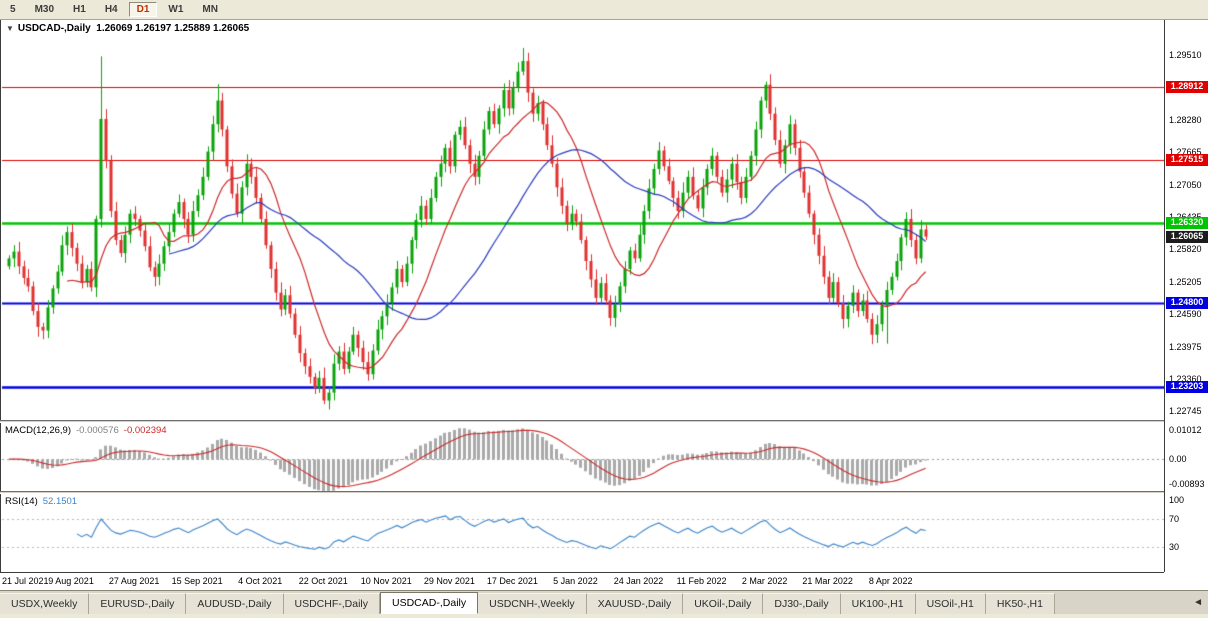 This screenshot has height=618, width=1208. What do you see at coordinates (138, 603) in the screenshot?
I see `symbol-tab-eurusd: EURUSD-,Daily` at bounding box center [138, 603].